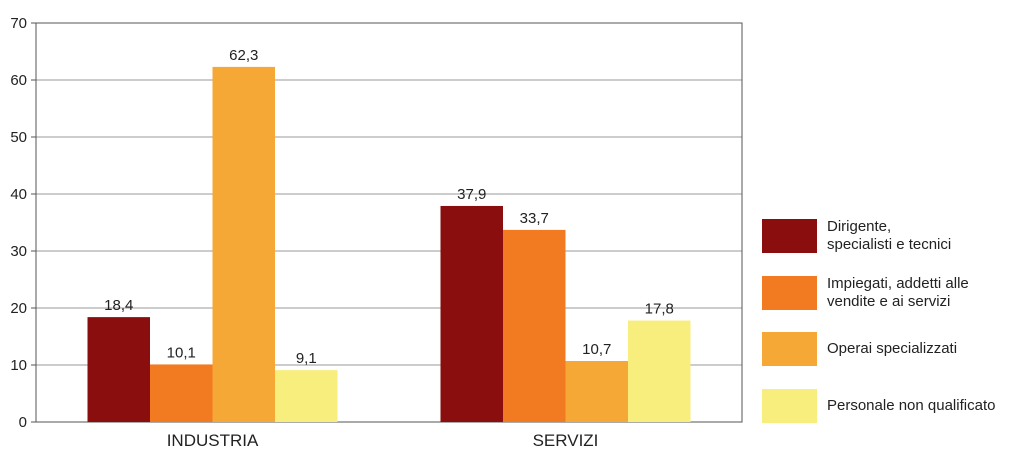 The width and height of the screenshot is (1018, 455). Describe the element at coordinates (243, 55) in the screenshot. I see `data-label: 62,3` at that location.